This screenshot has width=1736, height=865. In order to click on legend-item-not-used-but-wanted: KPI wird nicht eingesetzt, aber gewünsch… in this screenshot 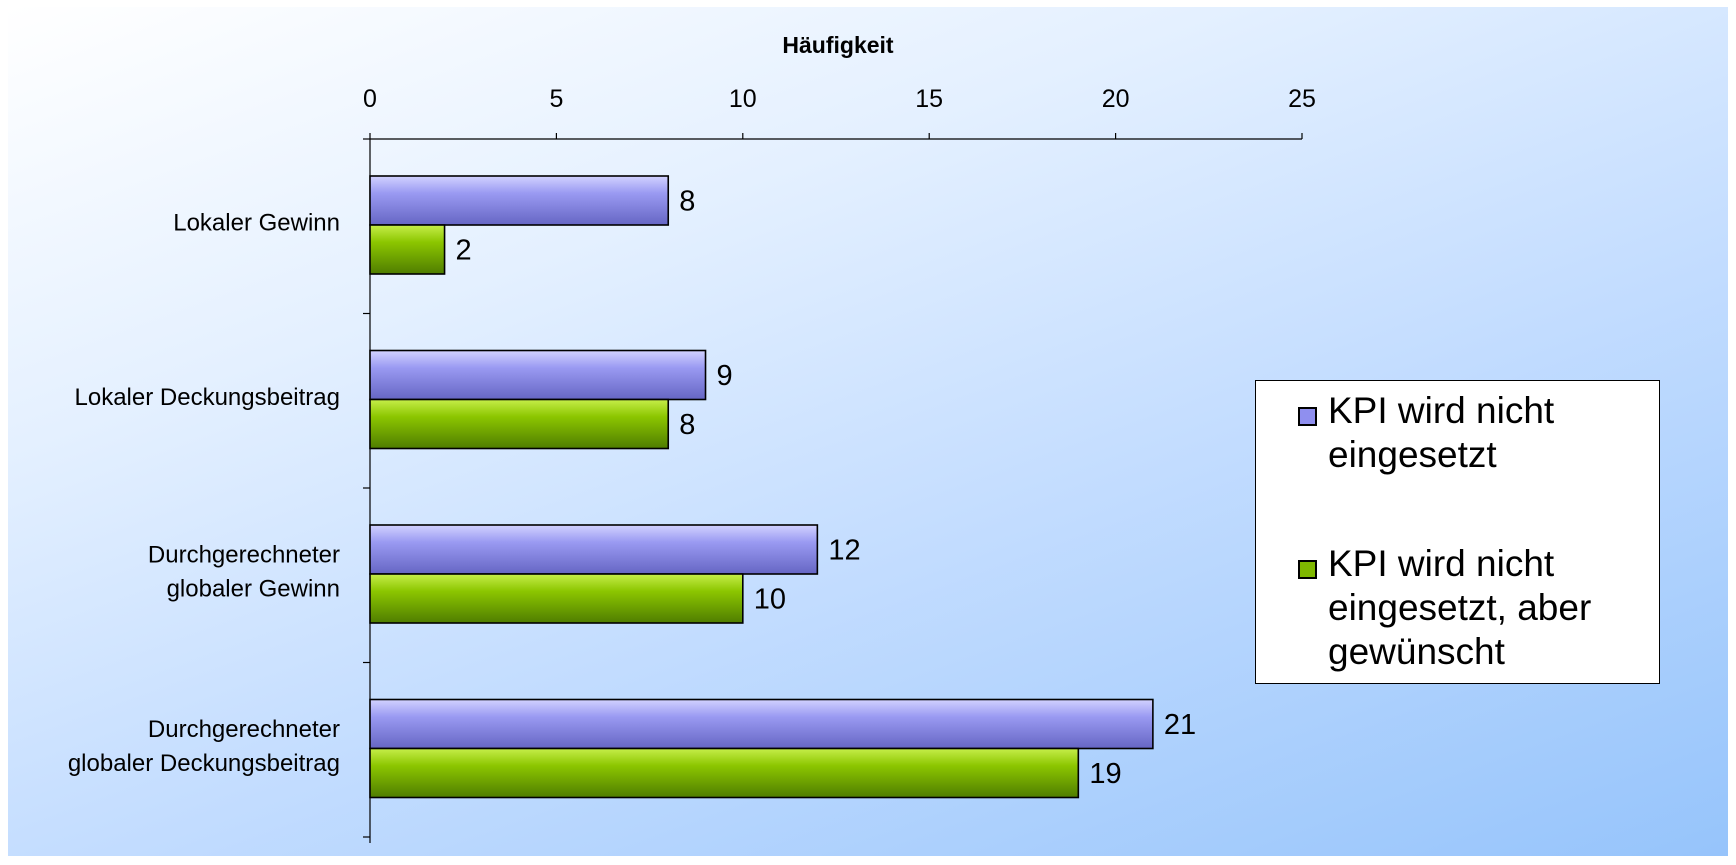, I will do `click(1473, 608)`.